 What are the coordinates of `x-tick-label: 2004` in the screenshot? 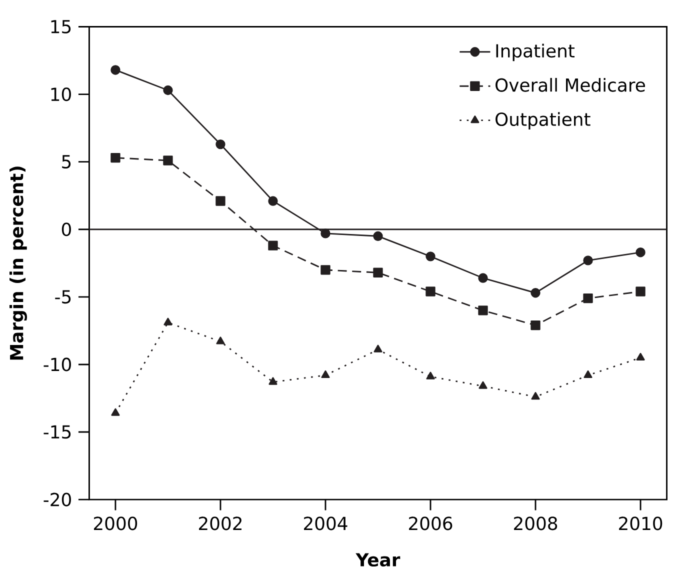 It's located at (326, 523).